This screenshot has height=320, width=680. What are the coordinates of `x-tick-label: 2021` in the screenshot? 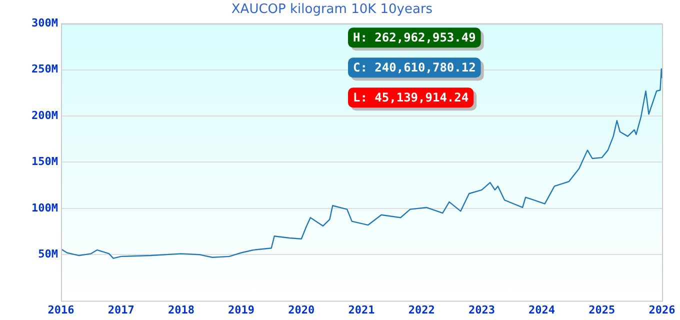 It's located at (362, 309).